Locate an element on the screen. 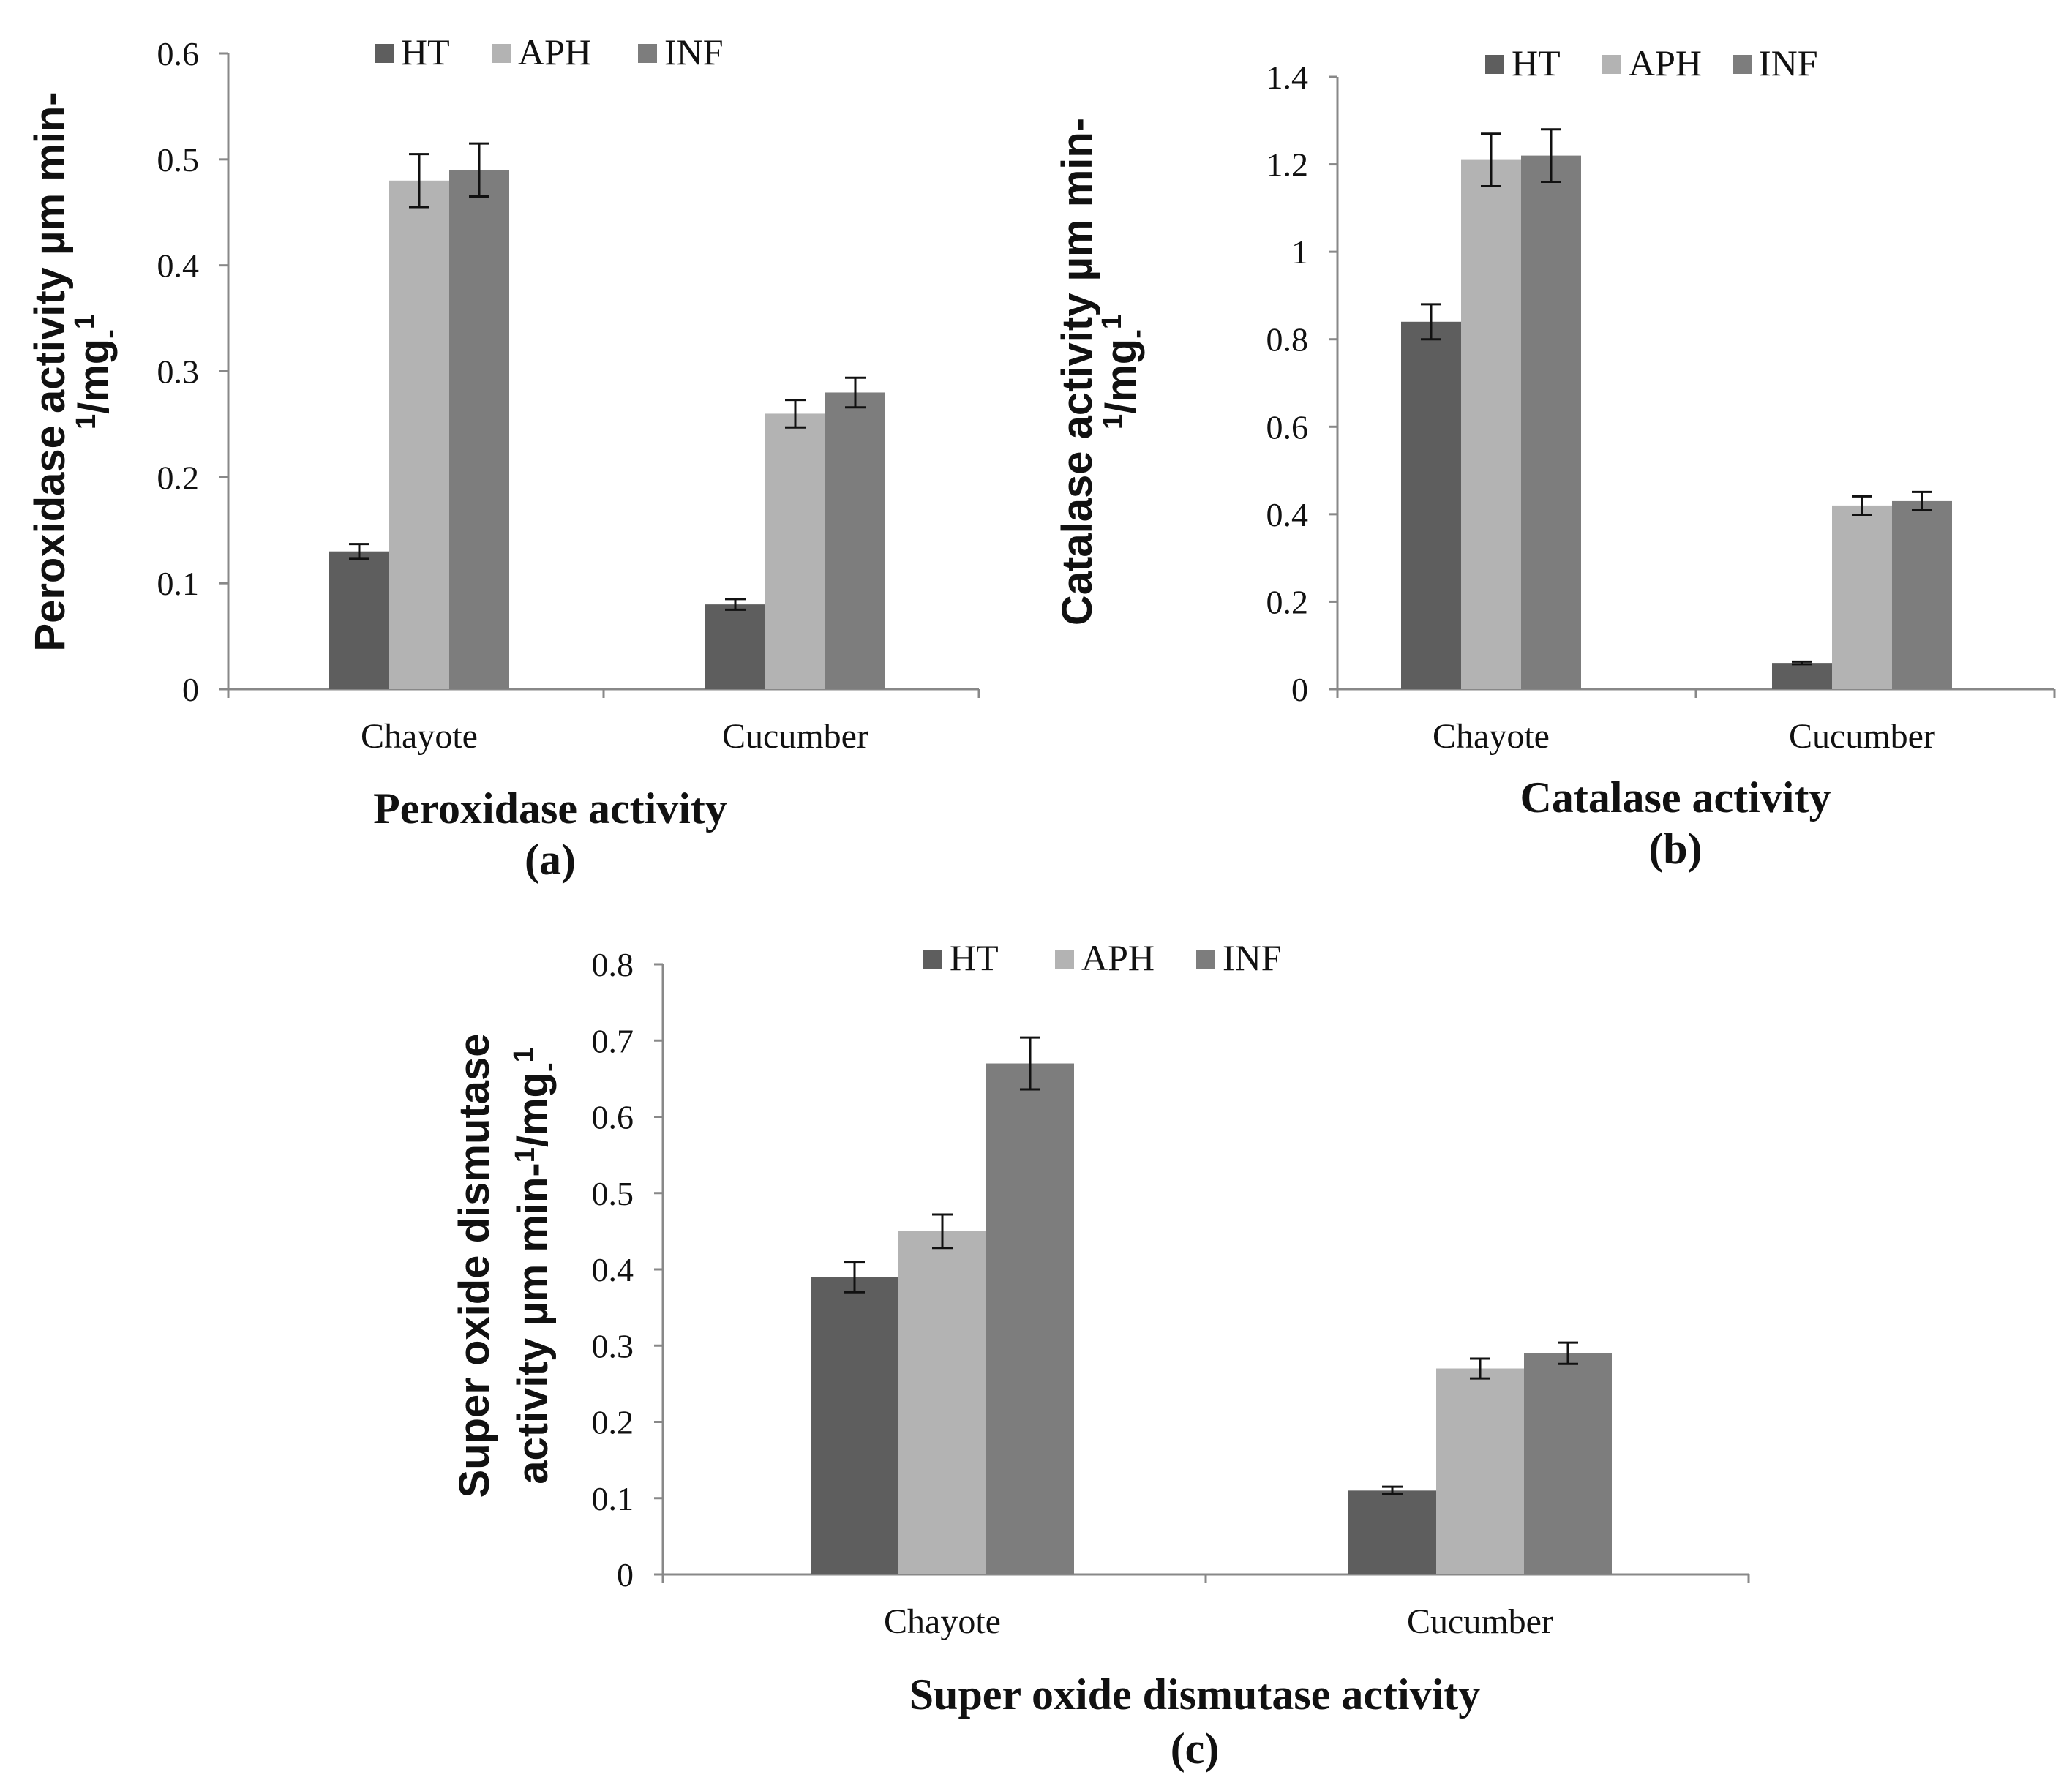  chart-title: Peroxidase activity is located at coordinates (550, 808).